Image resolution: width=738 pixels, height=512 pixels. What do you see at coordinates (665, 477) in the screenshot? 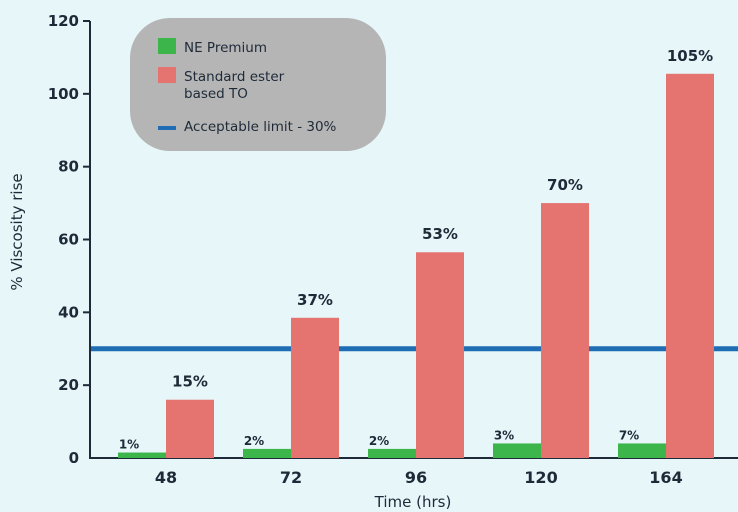
I see `x-tick-label: 164` at bounding box center [665, 477].